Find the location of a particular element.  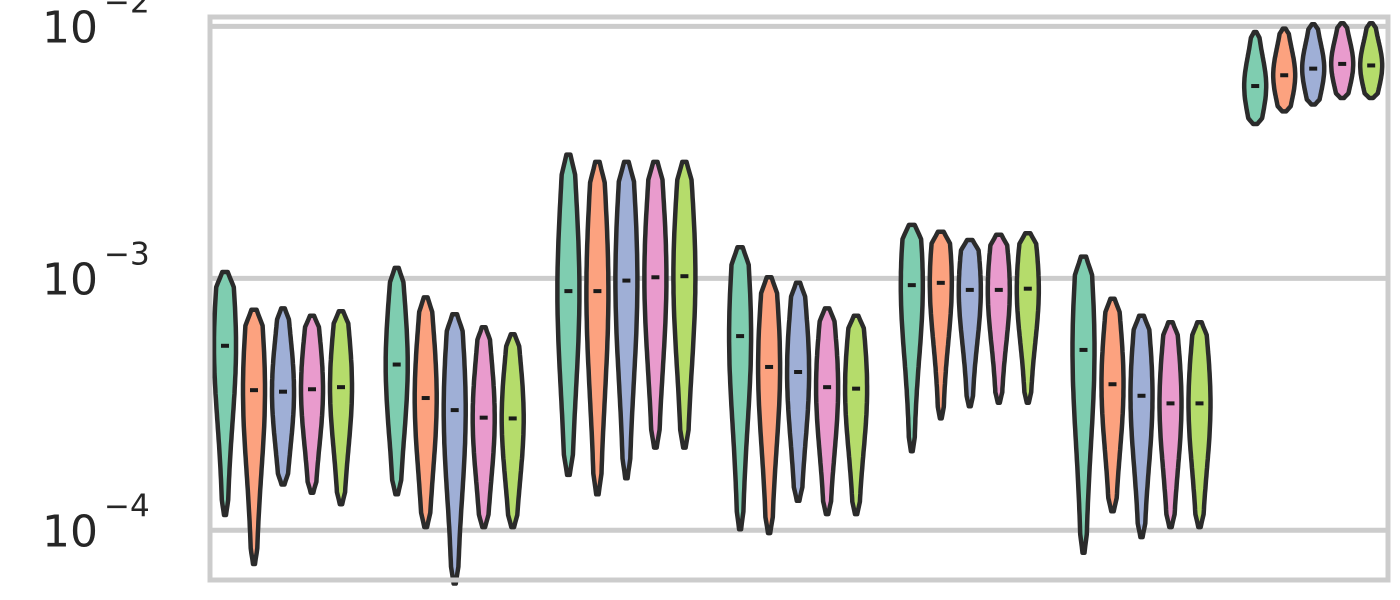

y-tick-exponent: −3 is located at coordinates (127, 254).